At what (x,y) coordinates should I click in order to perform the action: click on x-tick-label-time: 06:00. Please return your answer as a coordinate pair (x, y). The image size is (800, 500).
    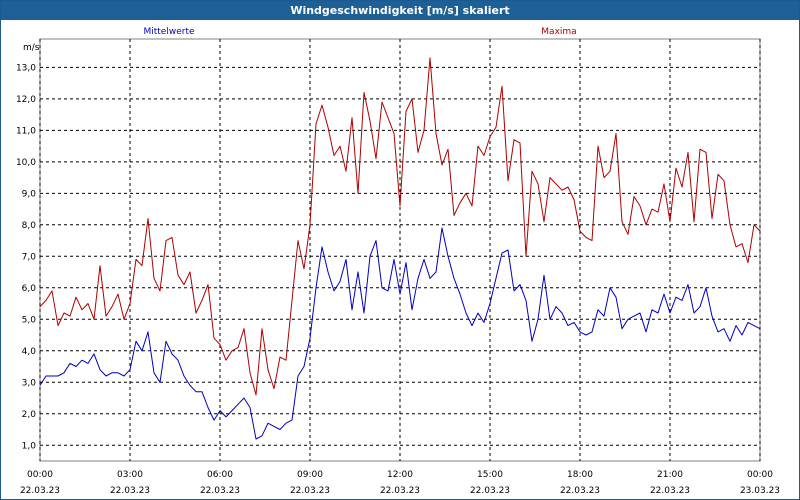
    Looking at the image, I should click on (220, 475).